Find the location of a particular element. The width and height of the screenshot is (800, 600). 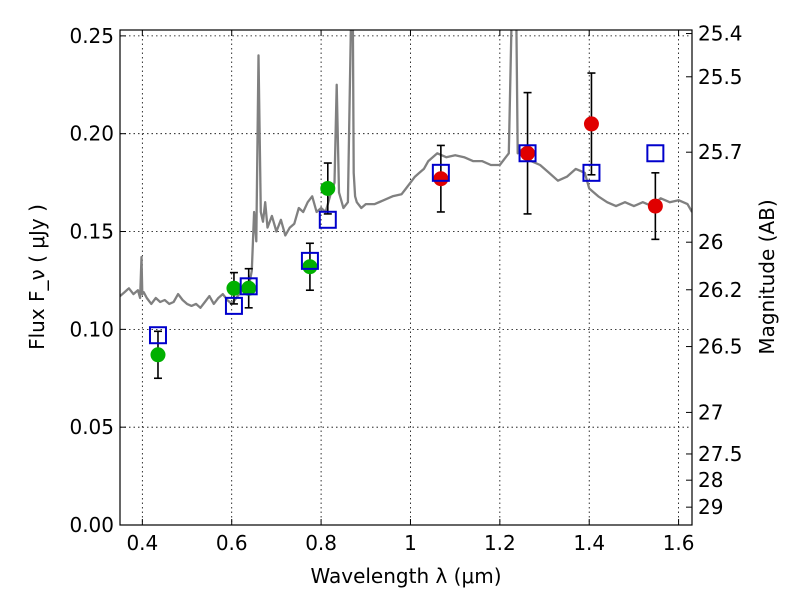

right-tick-label: 27 is located at coordinates (710, 412).